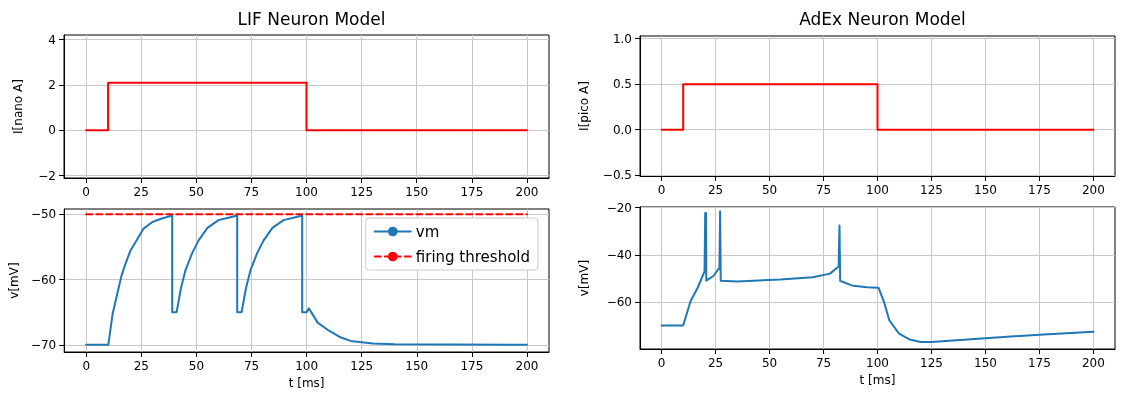 Image resolution: width=1121 pixels, height=401 pixels. I want to click on y-tick-label: −20, so click(619, 207).